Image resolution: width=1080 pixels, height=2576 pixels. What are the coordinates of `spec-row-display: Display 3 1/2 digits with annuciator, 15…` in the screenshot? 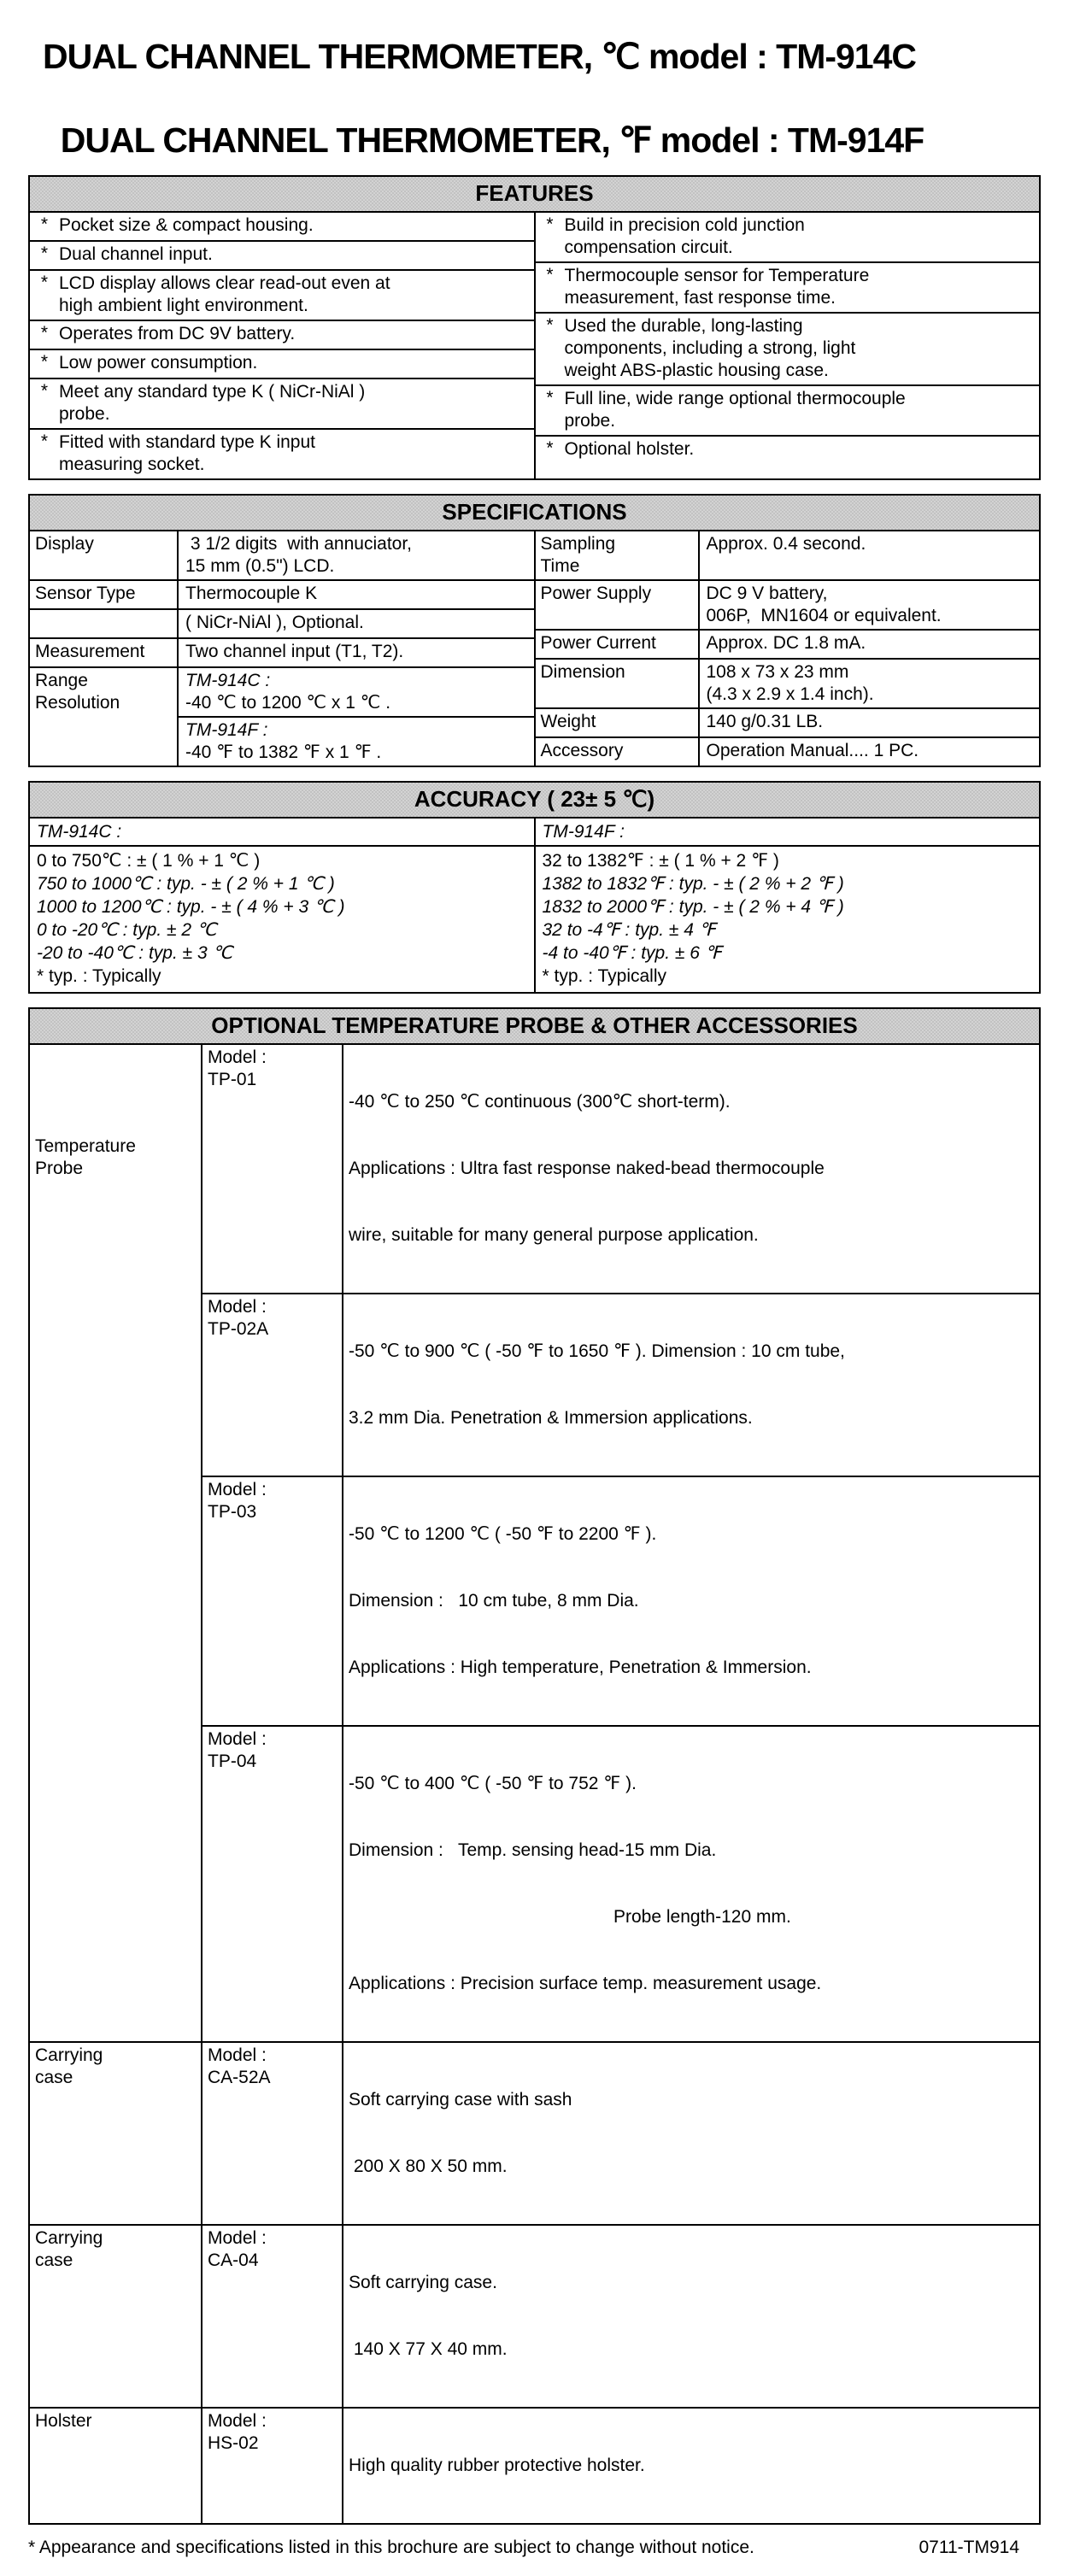 It's located at (282, 556).